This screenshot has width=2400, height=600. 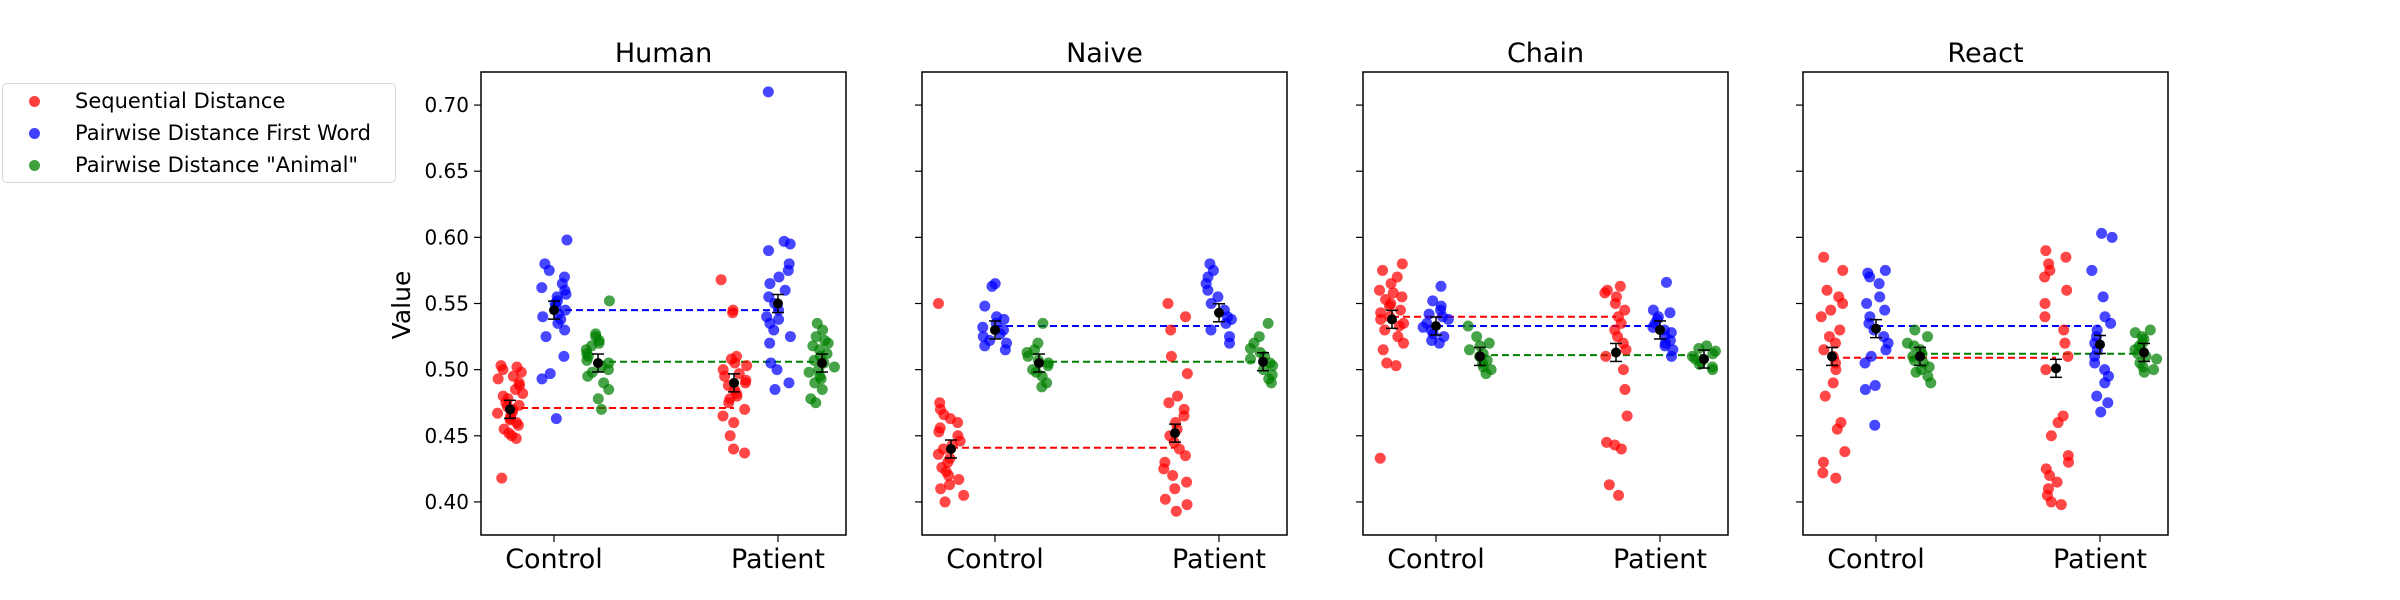 What do you see at coordinates (446, 304) in the screenshot?
I see `y-tick-label: 0.55` at bounding box center [446, 304].